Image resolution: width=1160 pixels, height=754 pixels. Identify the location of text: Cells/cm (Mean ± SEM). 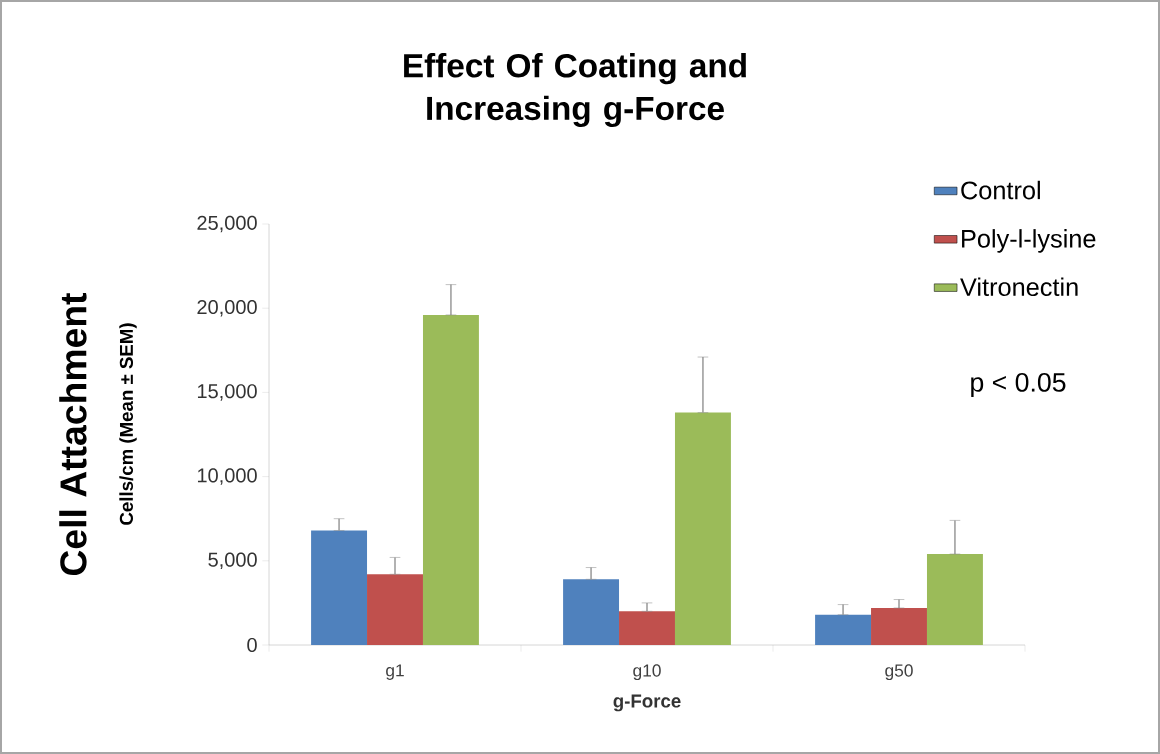
(128, 424).